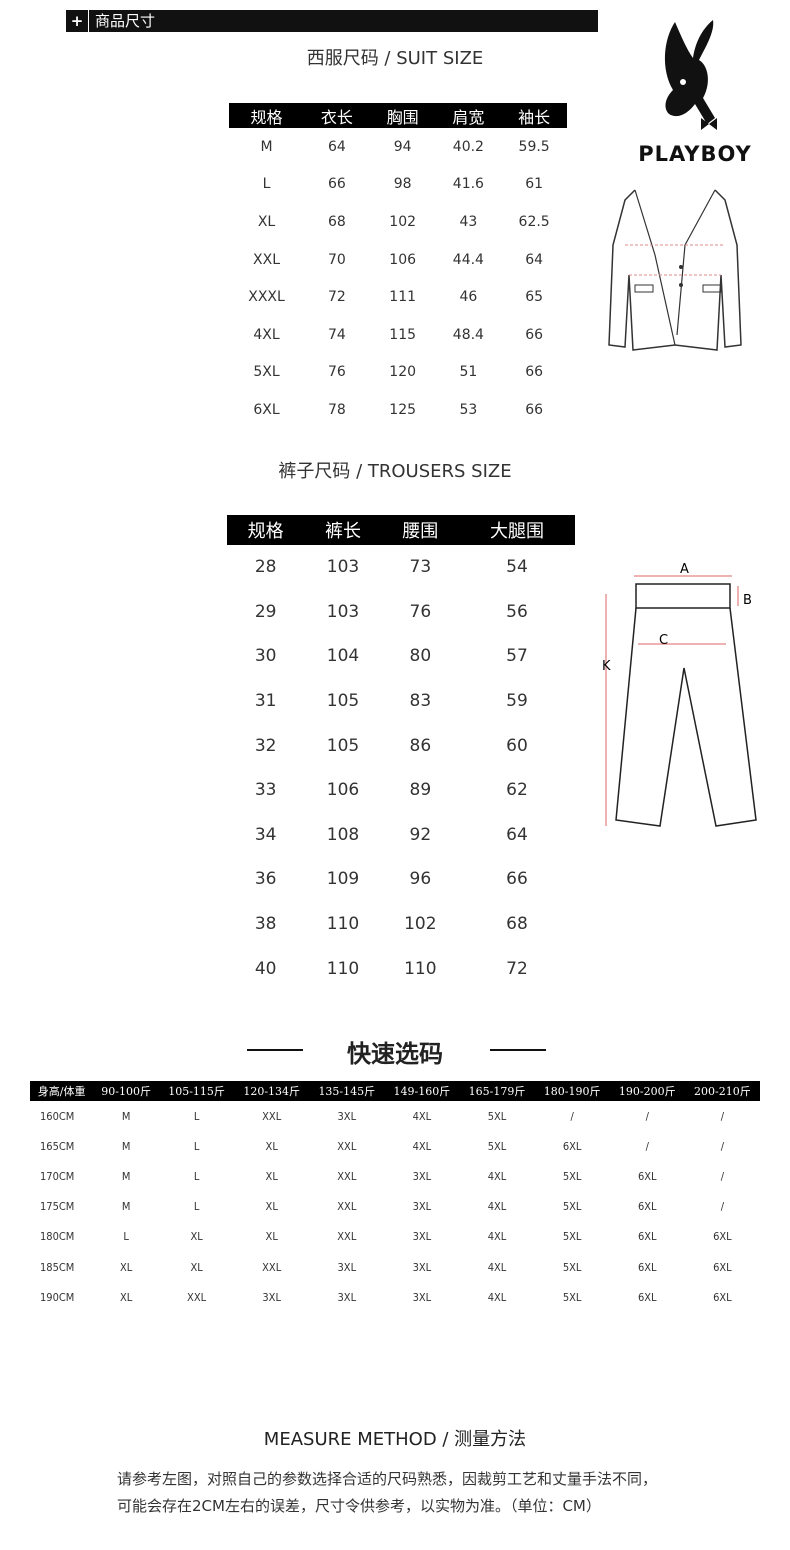  Describe the element at coordinates (468, 297) in the screenshot. I see `table-cell: 46` at that location.